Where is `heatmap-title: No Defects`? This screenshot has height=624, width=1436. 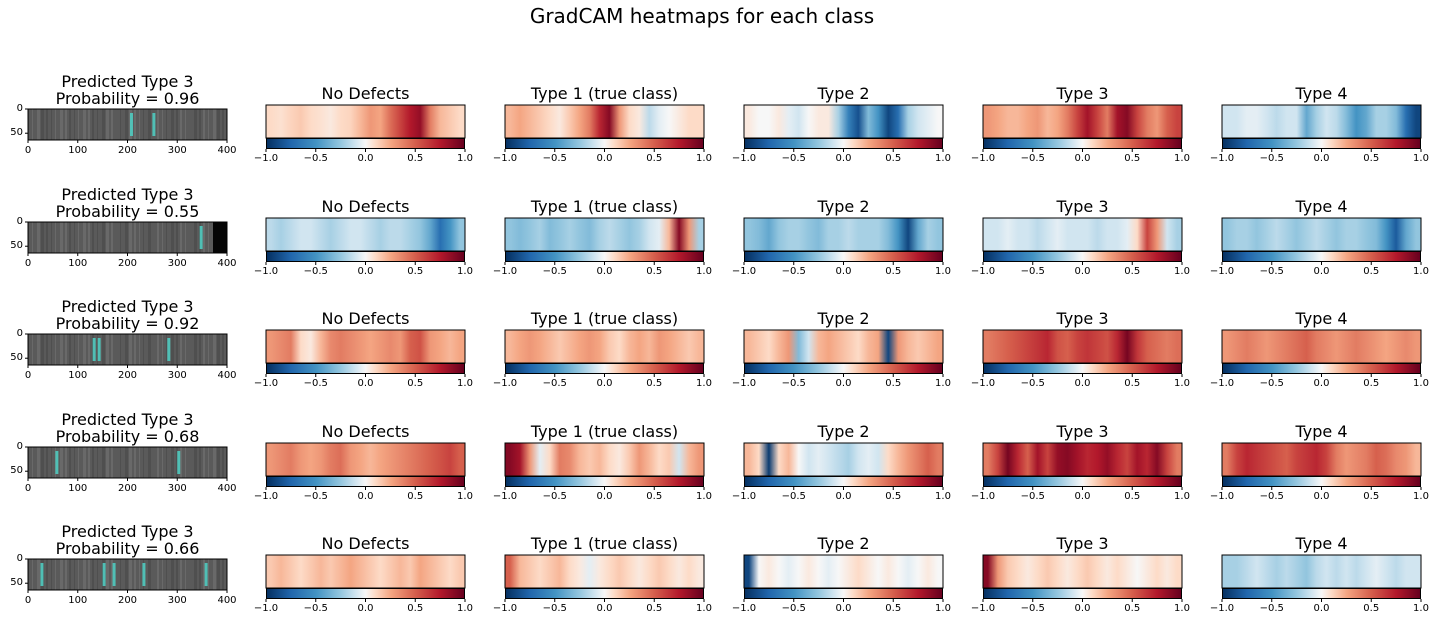 heatmap-title: No Defects is located at coordinates (365, 431).